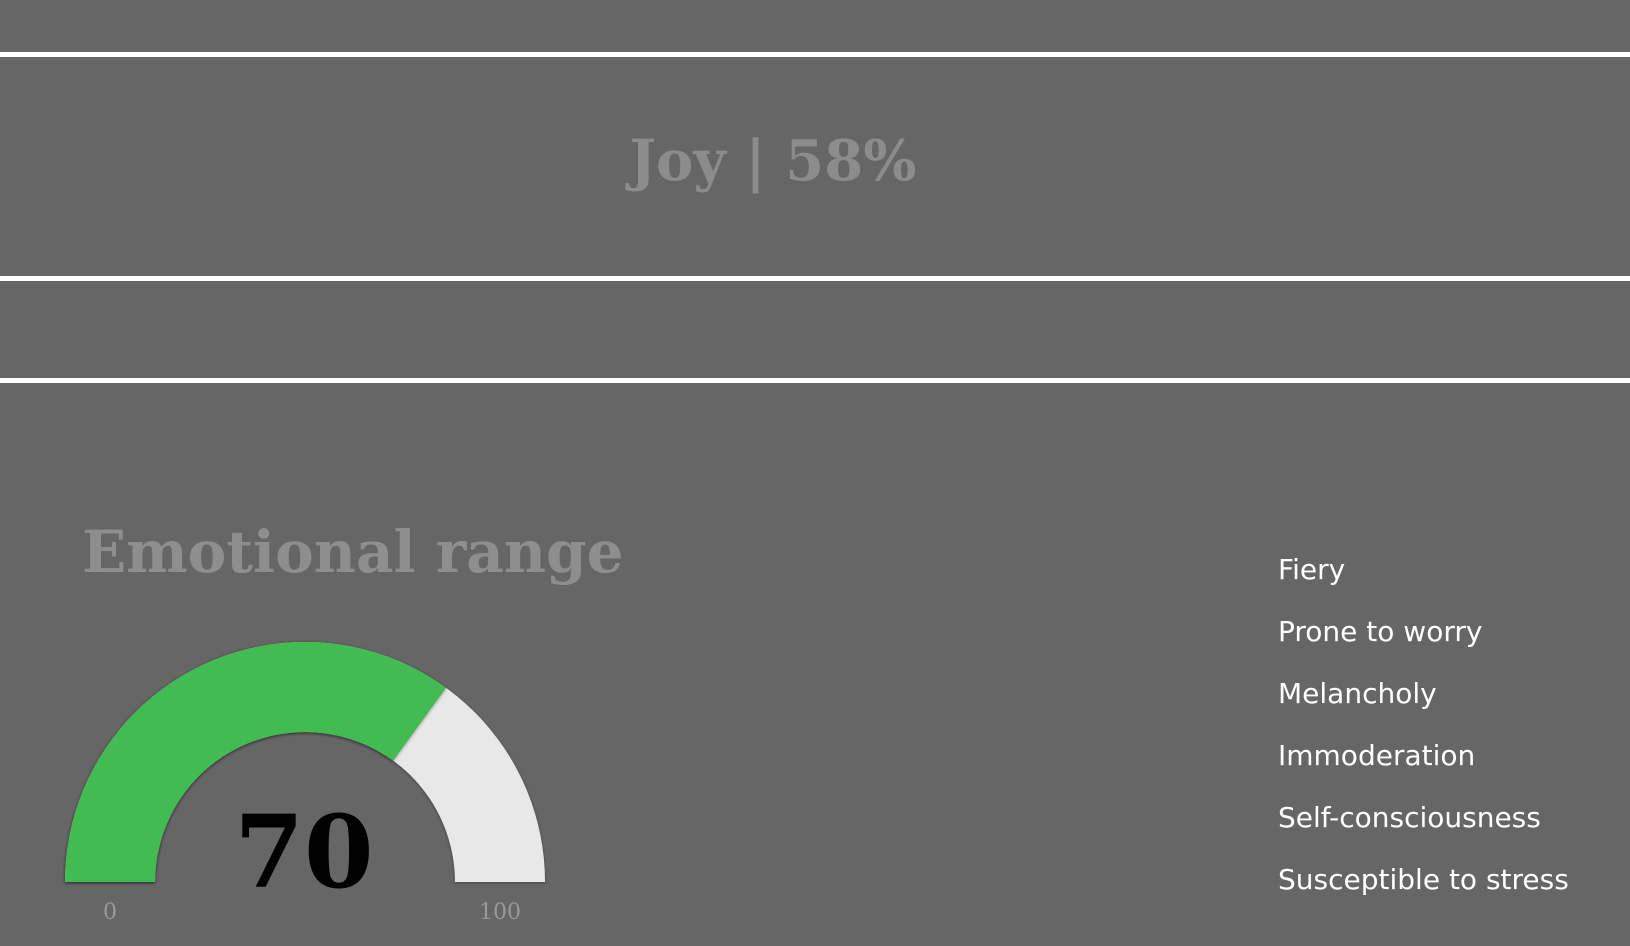  I want to click on divider-top, so click(815, 54).